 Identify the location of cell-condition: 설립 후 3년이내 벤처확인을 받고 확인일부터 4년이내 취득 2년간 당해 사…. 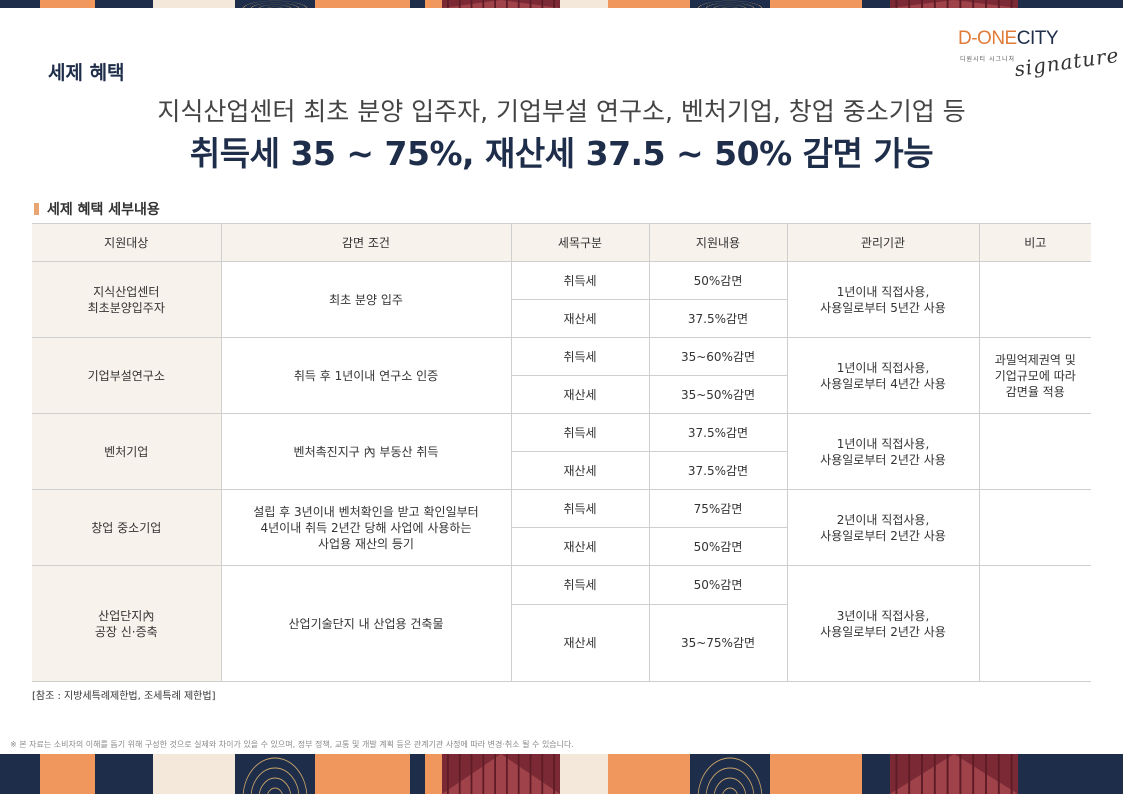
(366, 527).